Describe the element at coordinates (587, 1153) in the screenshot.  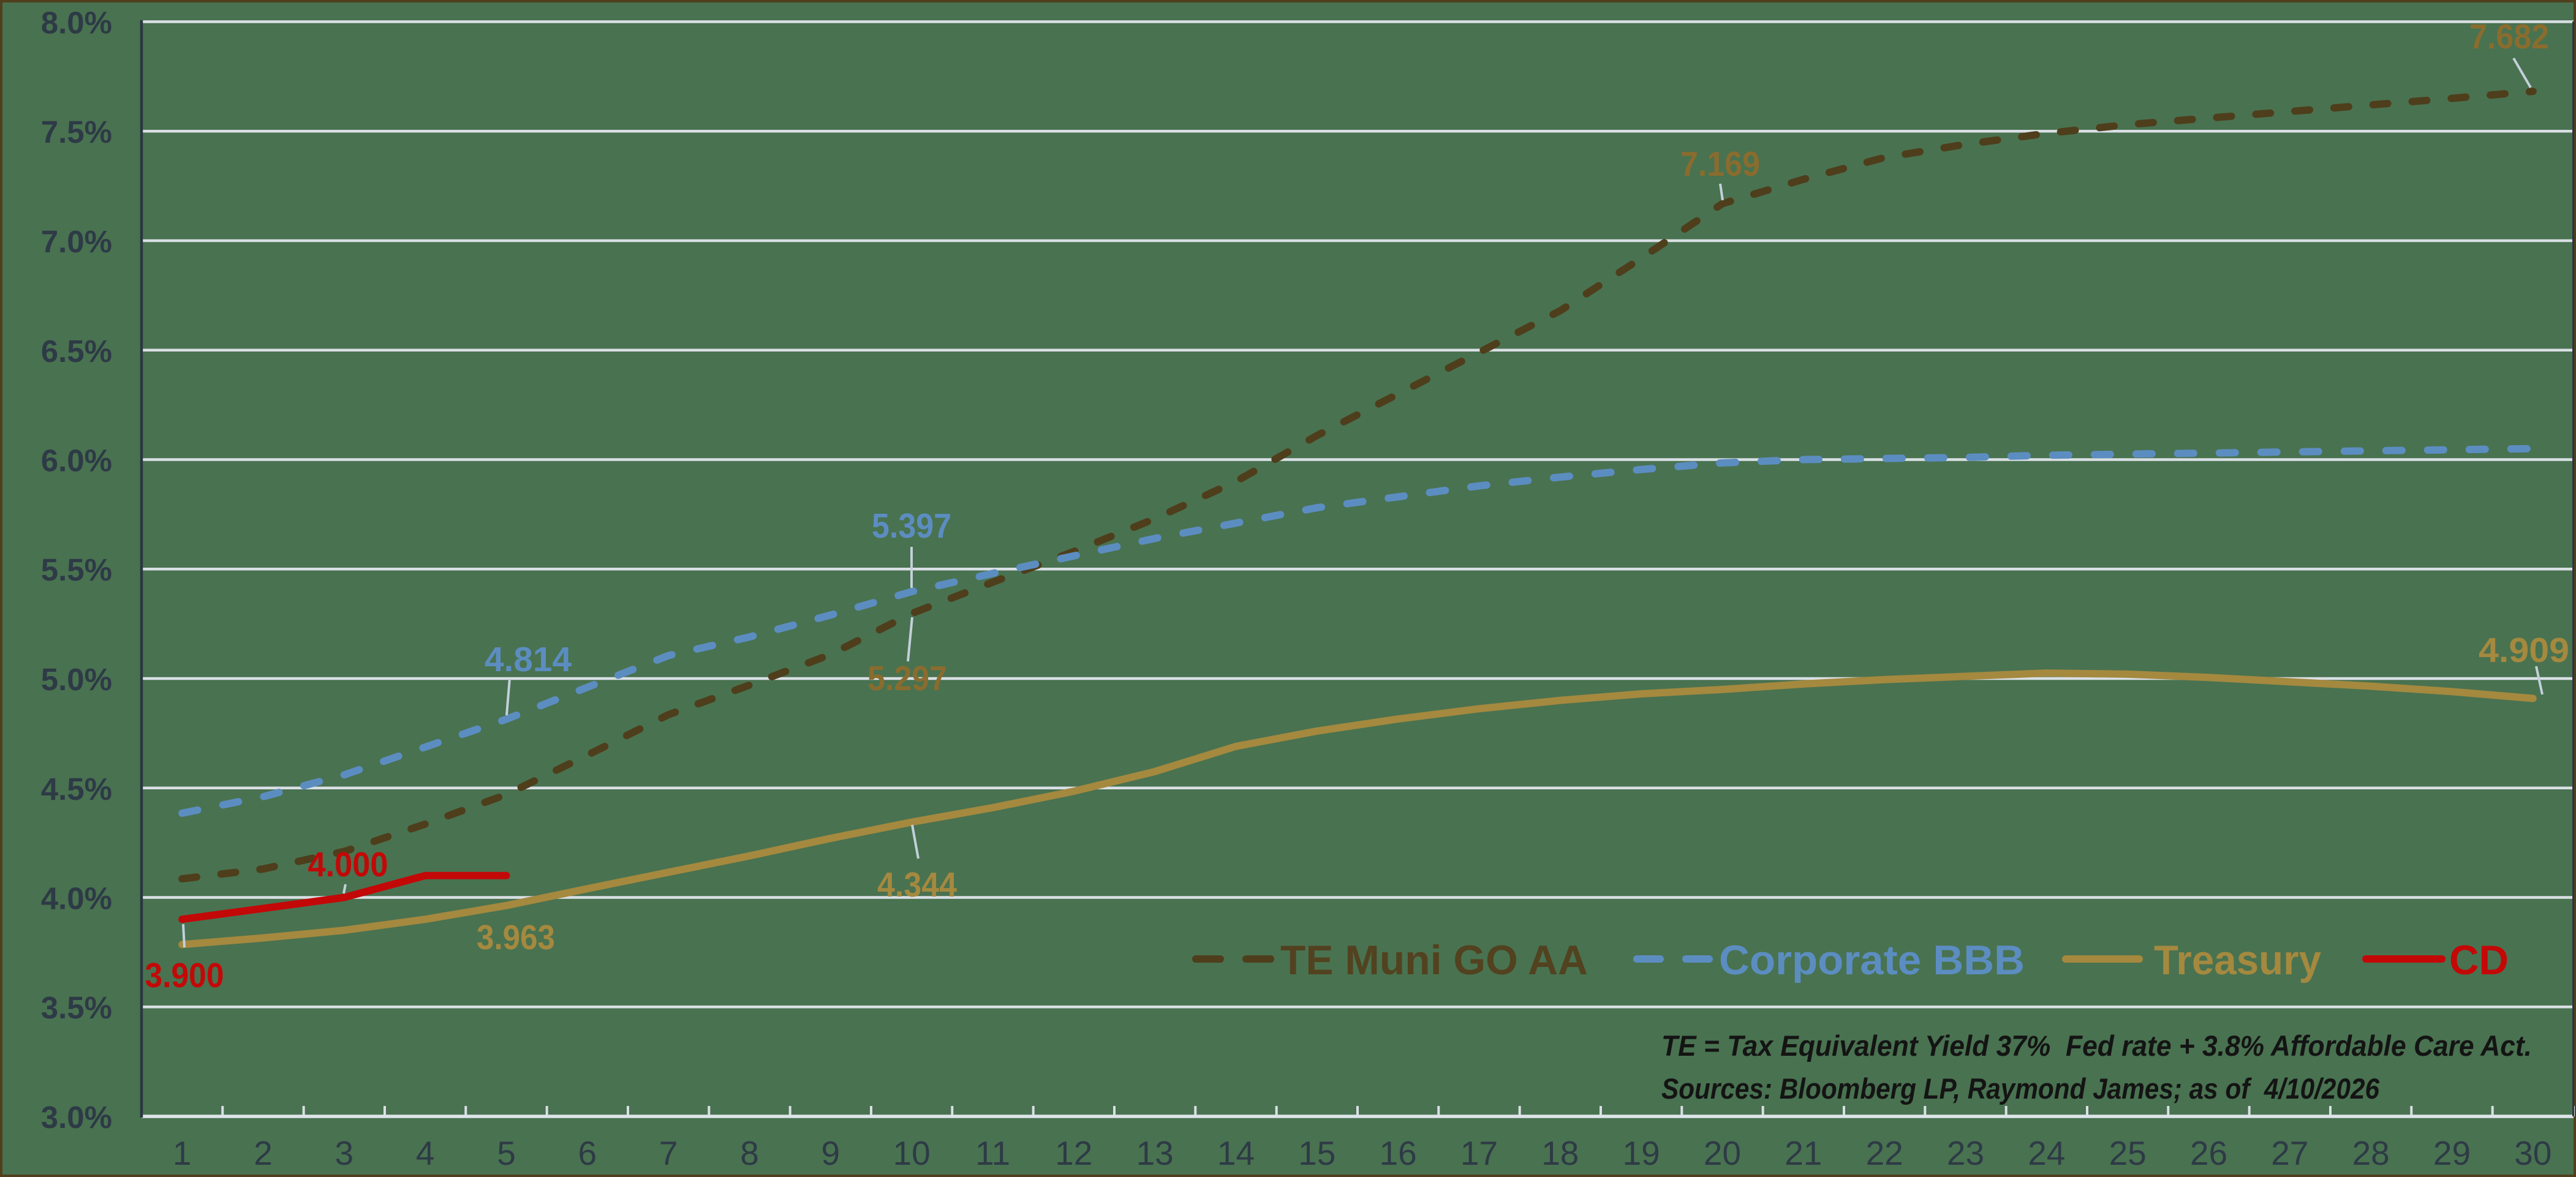
I see `svg-text: 6` at that location.